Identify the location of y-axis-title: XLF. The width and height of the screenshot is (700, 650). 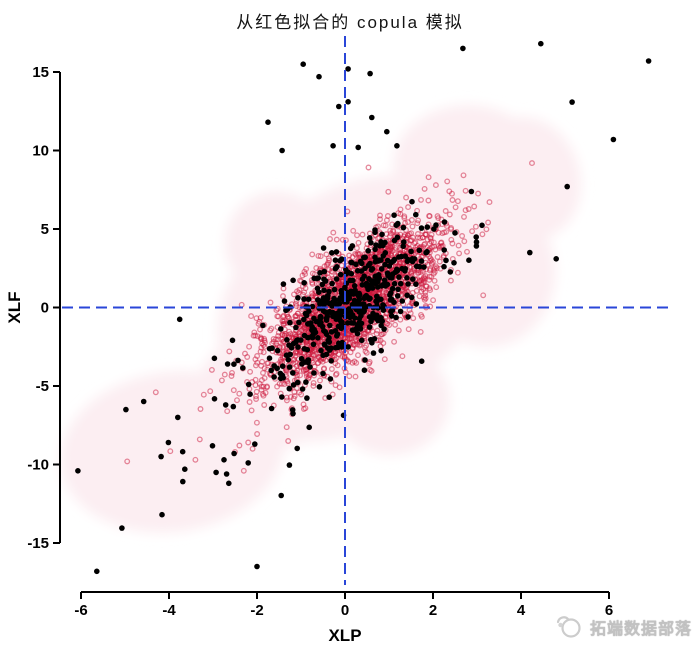
(14, 307).